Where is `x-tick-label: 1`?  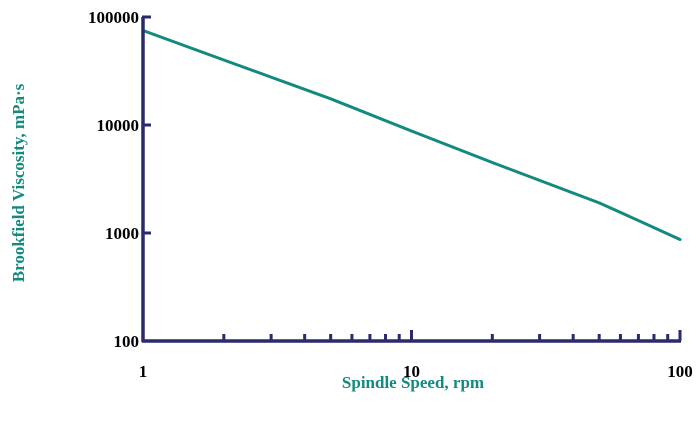 x-tick-label: 1 is located at coordinates (143, 371).